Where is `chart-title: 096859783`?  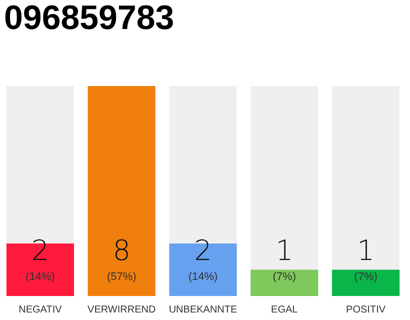 chart-title: 096859783 is located at coordinates (89, 18).